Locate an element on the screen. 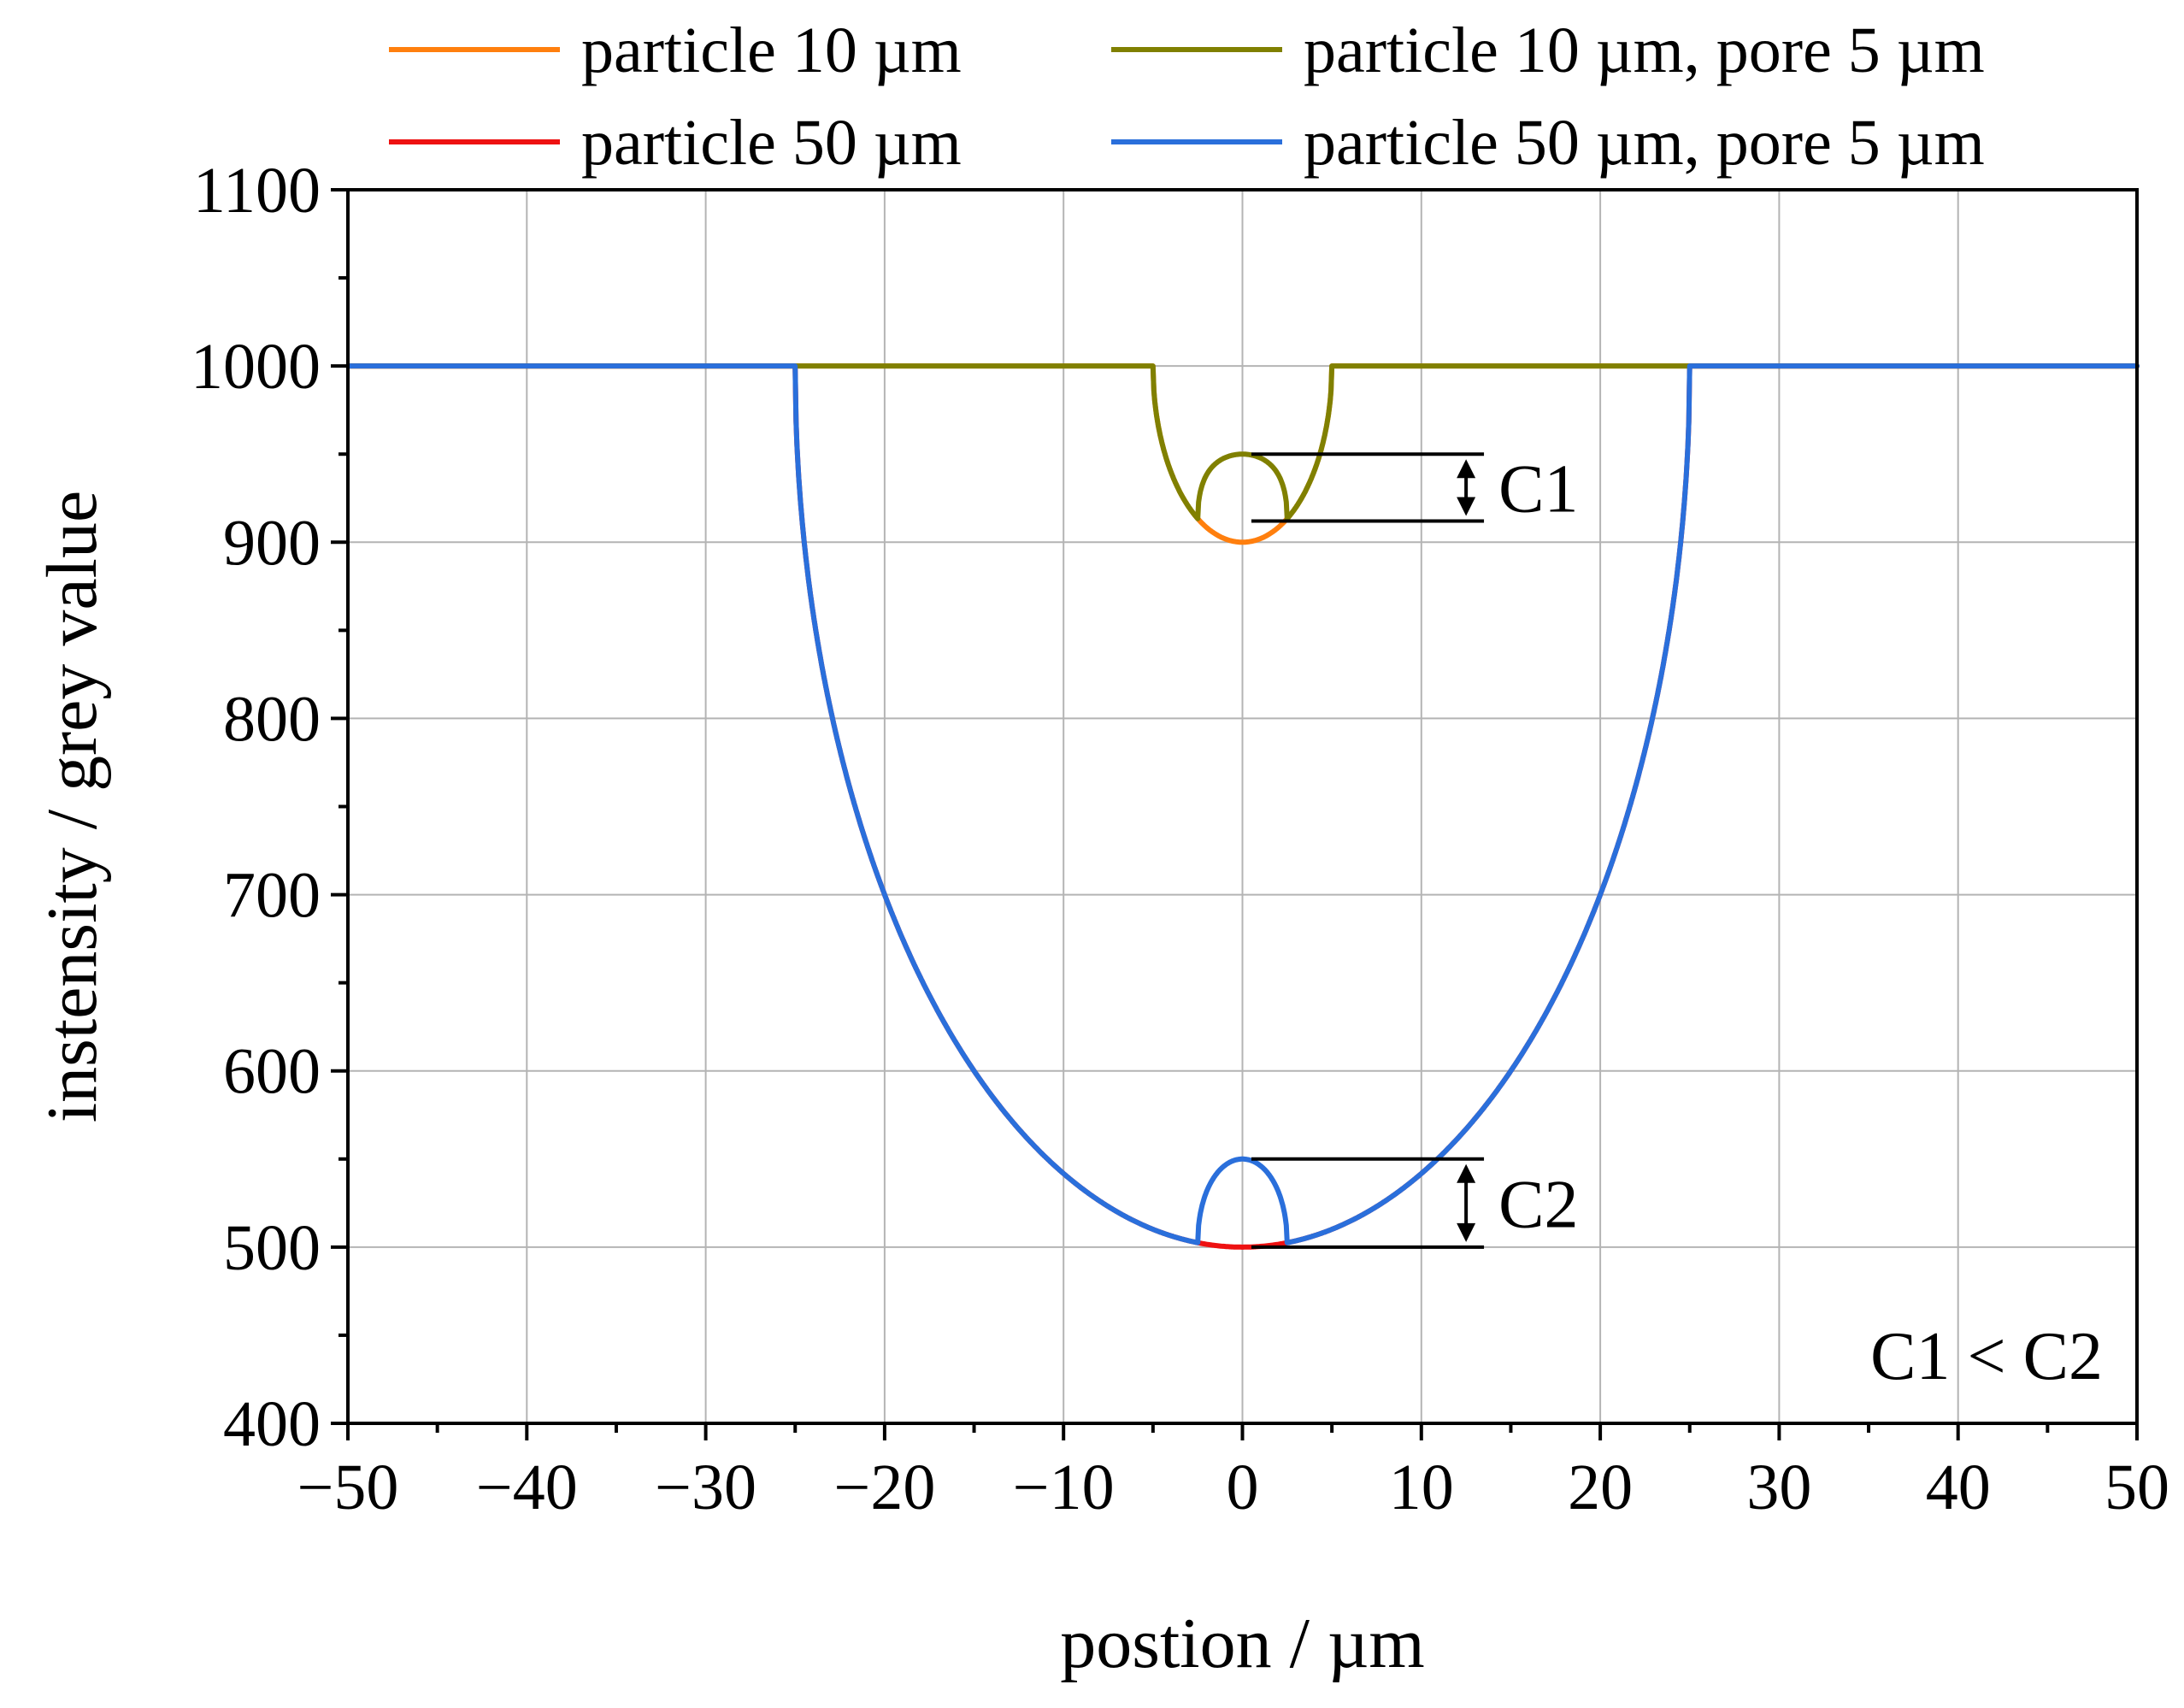 This screenshot has height=1708, width=2184. y-tick-label: 1100 is located at coordinates (257, 191).